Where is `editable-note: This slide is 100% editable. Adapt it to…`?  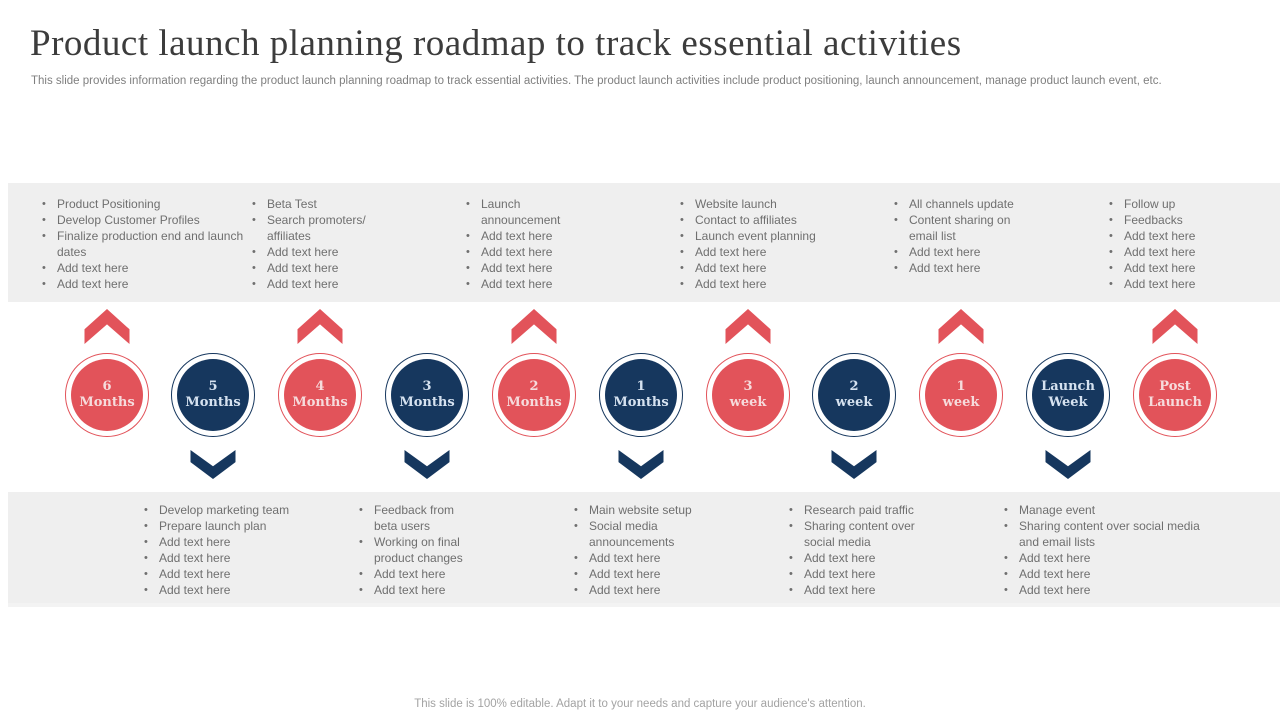 editable-note: This slide is 100% editable. Adapt it to… is located at coordinates (640, 704).